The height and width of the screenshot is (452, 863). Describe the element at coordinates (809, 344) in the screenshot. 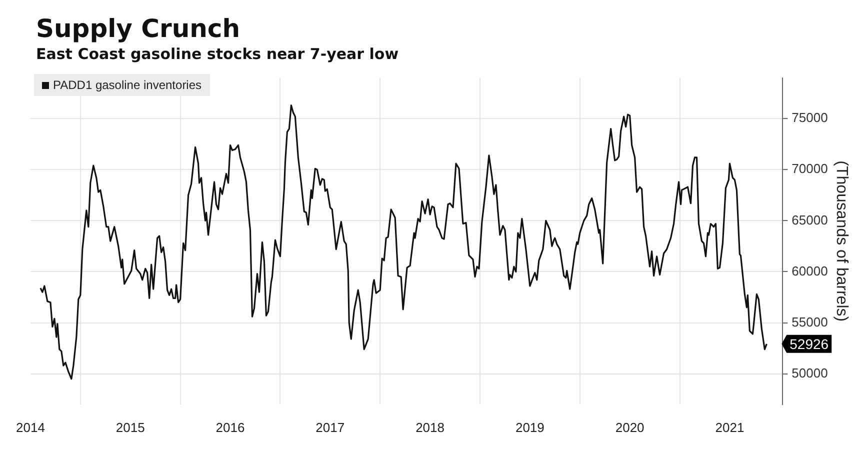

I see `text: 52926` at that location.